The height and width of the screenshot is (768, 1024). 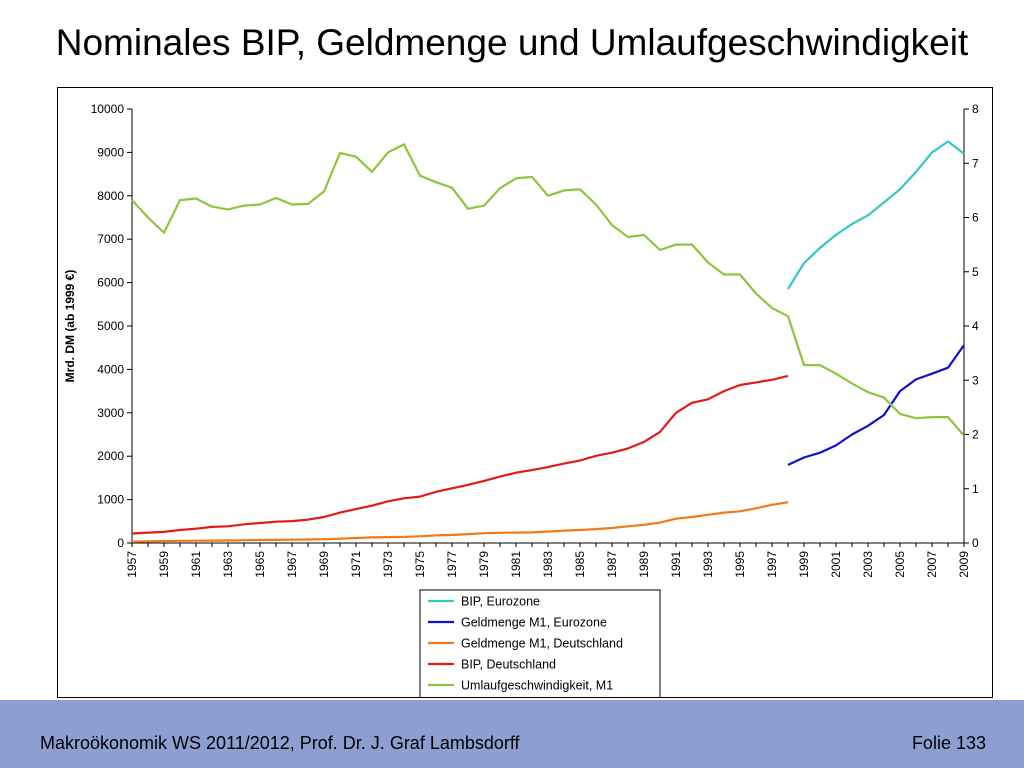 I want to click on left-y-tick-label: 3000, so click(x=110, y=413).